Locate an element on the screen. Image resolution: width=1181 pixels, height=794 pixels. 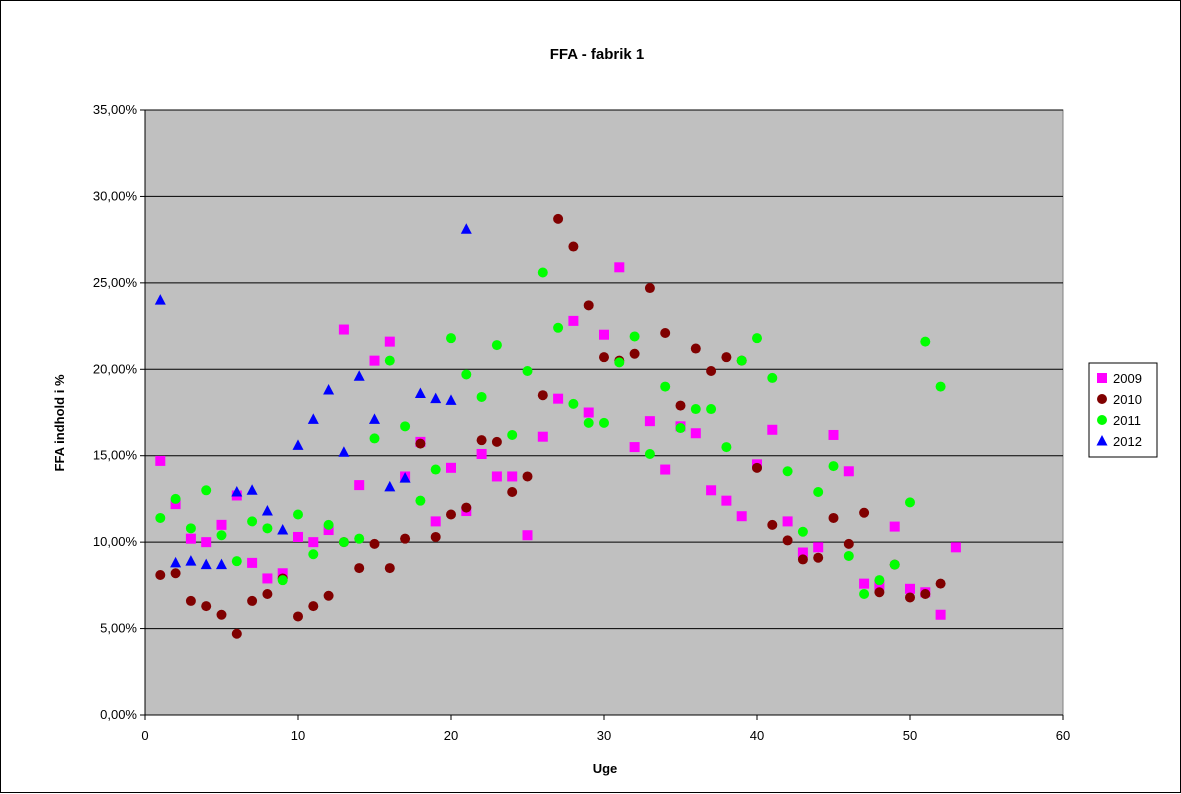
x-tick-label: 50 is located at coordinates (910, 735).